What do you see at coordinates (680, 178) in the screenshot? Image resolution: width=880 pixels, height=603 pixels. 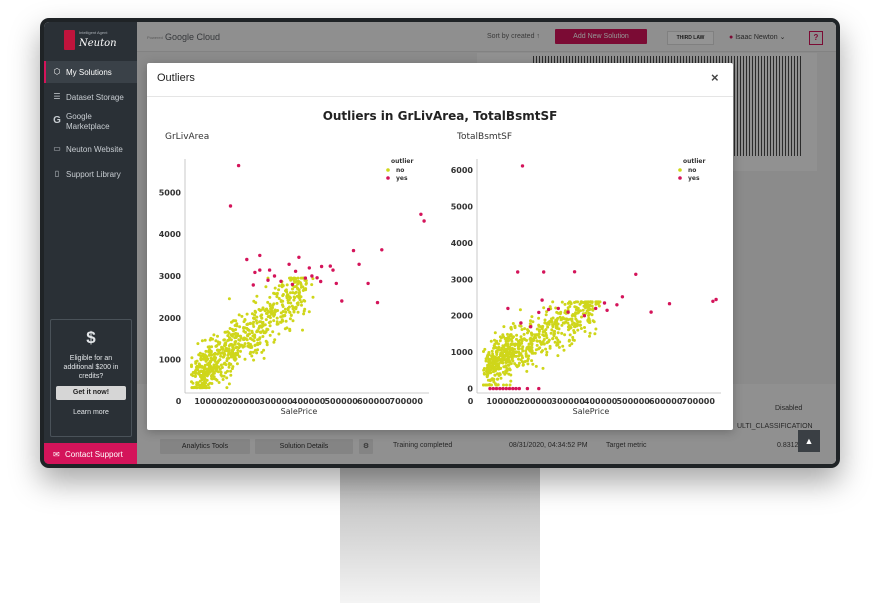 I see `legend-marker` at bounding box center [680, 178].